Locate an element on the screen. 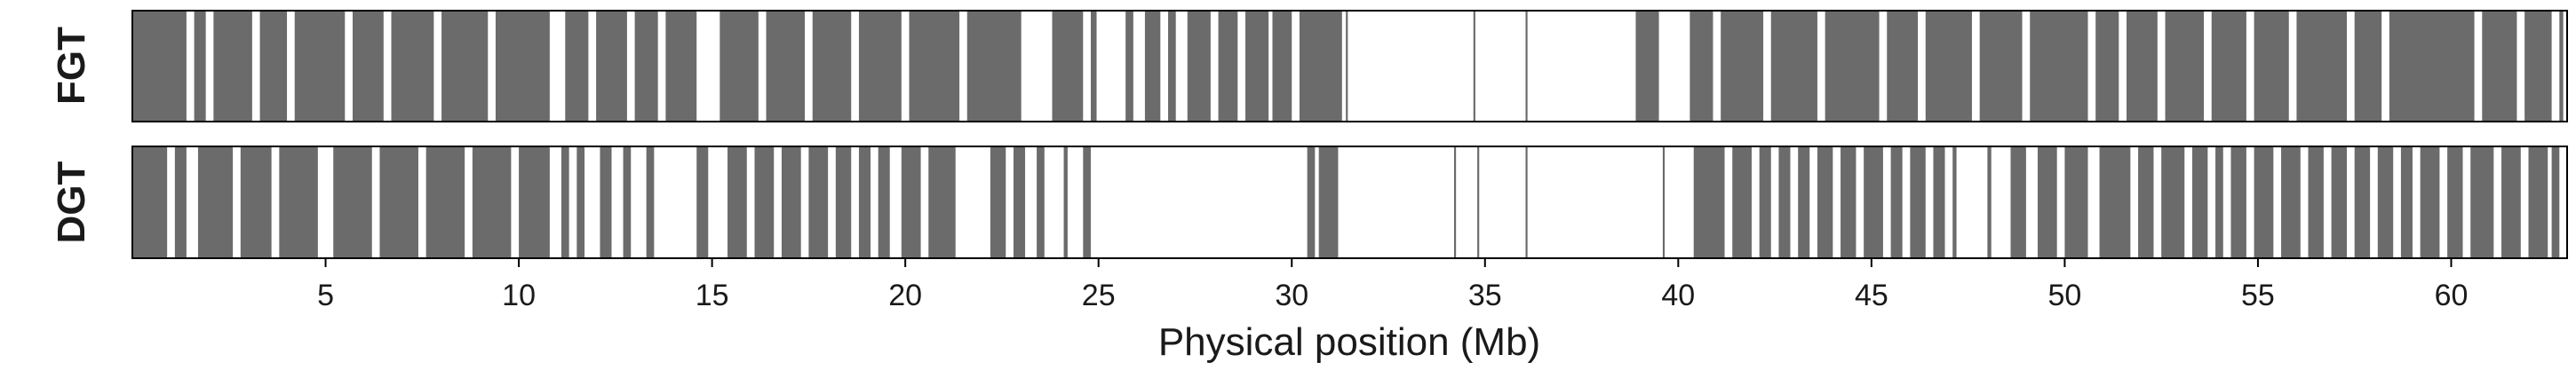 The height and width of the screenshot is (386, 2576). x-tick-label-10: 10 is located at coordinates (519, 295).